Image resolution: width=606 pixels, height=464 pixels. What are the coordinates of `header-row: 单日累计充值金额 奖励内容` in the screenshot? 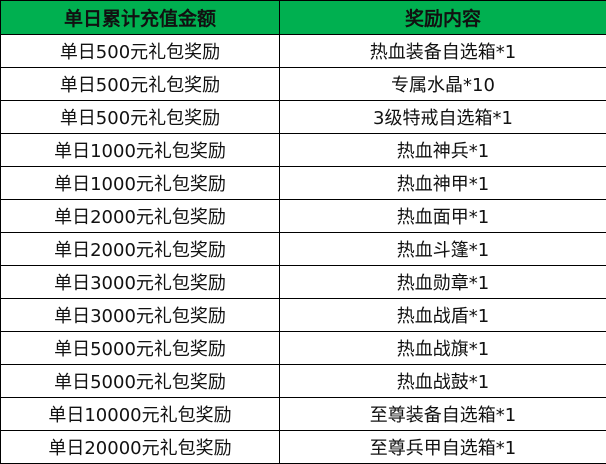 It's located at (303, 18).